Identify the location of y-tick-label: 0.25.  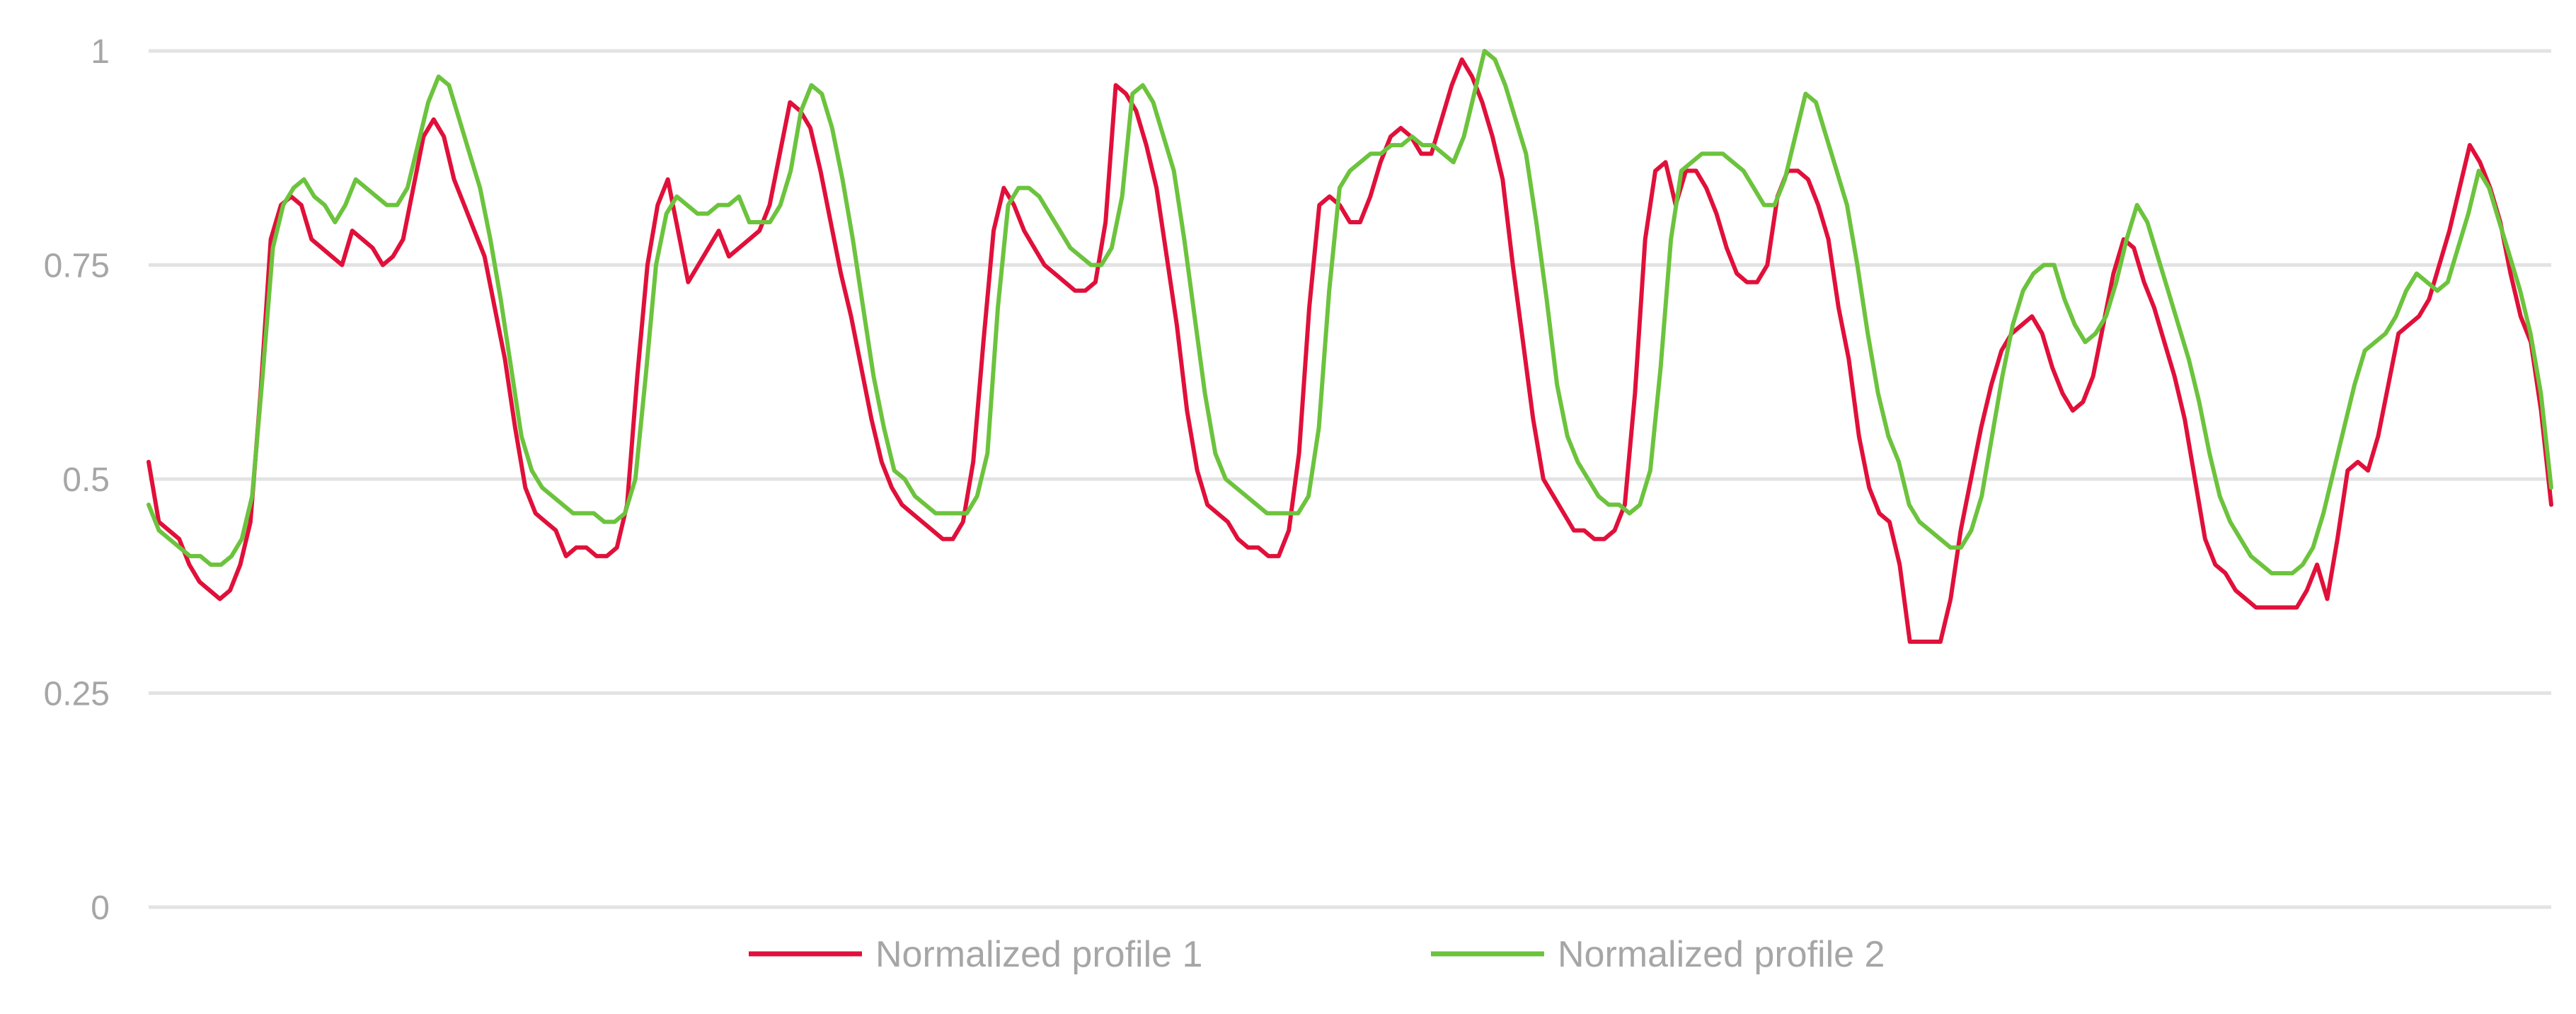
(77, 694).